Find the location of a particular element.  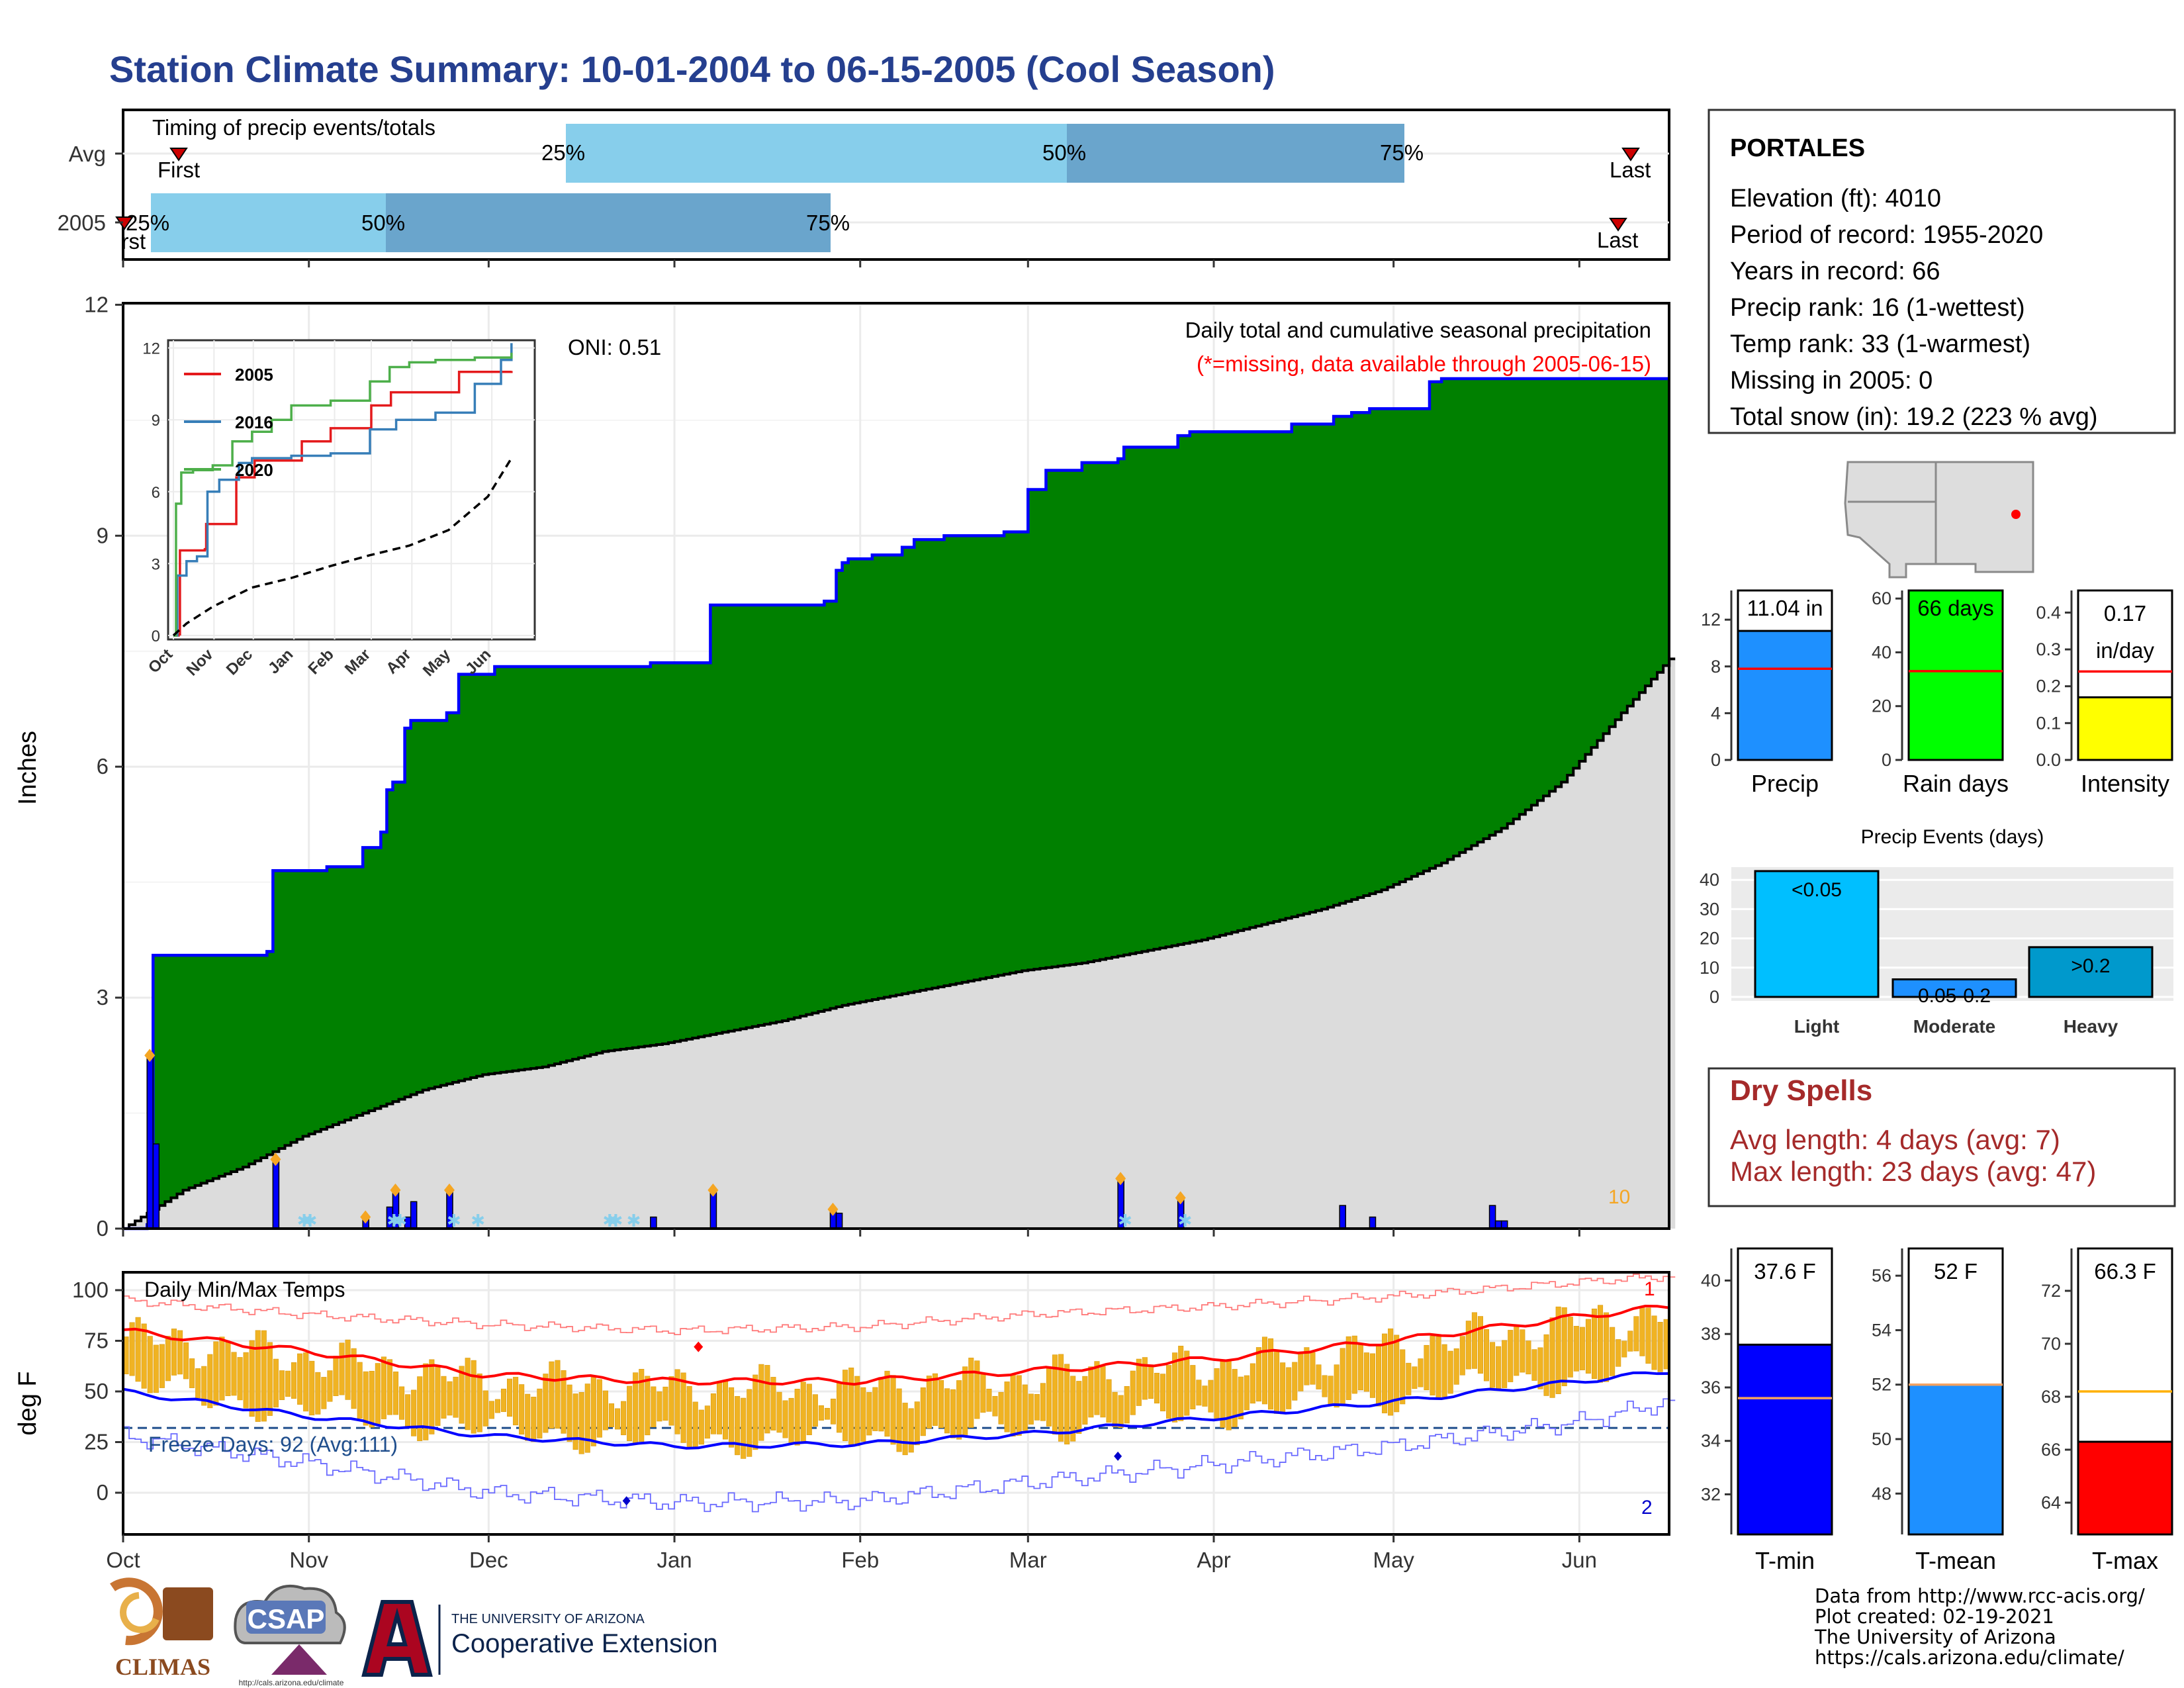

temp-y-tick-label: 25 is located at coordinates (97, 1442).